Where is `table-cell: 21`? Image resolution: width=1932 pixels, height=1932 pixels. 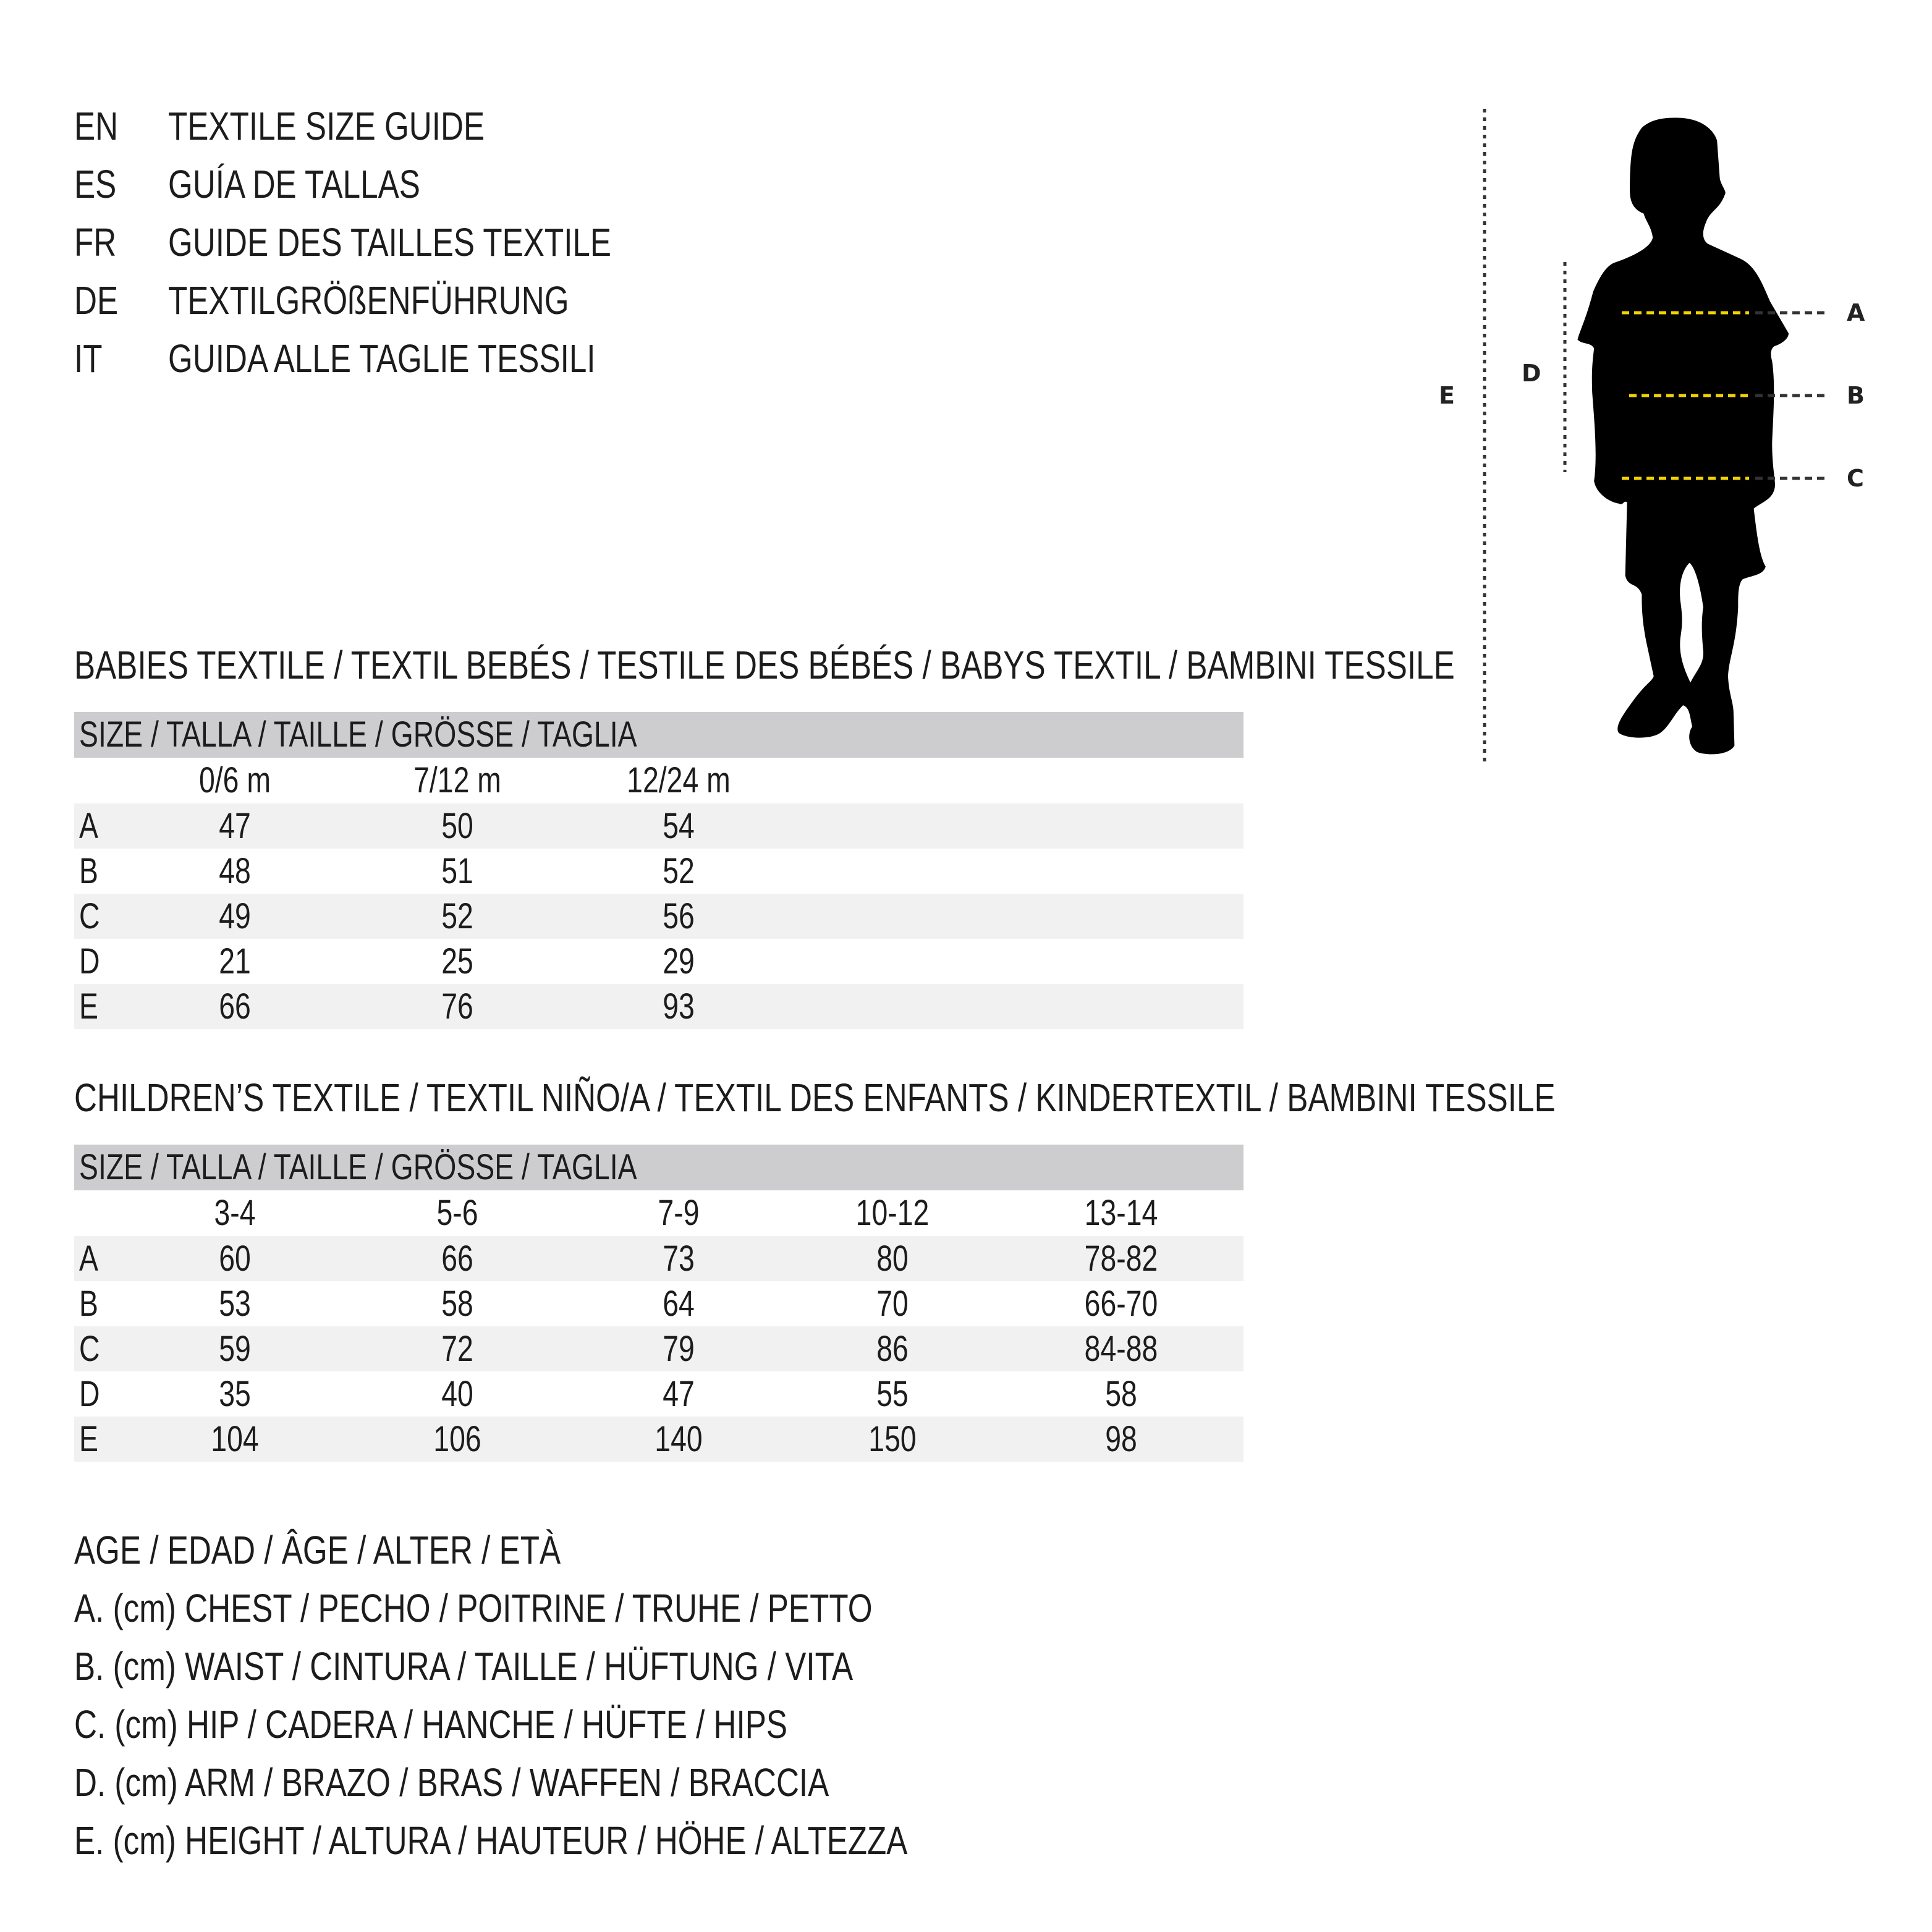
table-cell: 21 is located at coordinates (235, 961).